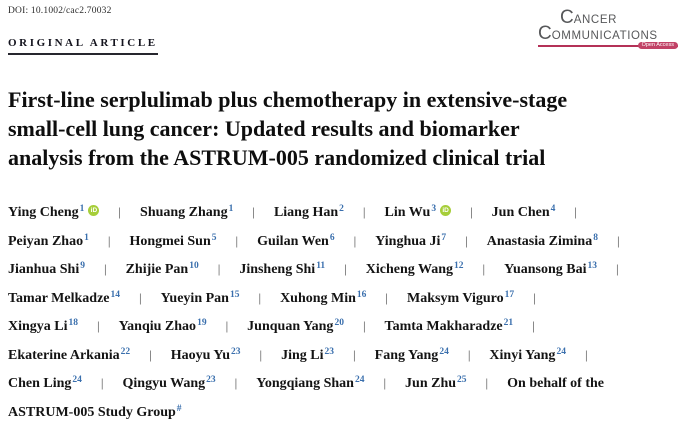 This screenshot has height=425, width=685. I want to click on author: Xinyi Yang24, so click(527, 355).